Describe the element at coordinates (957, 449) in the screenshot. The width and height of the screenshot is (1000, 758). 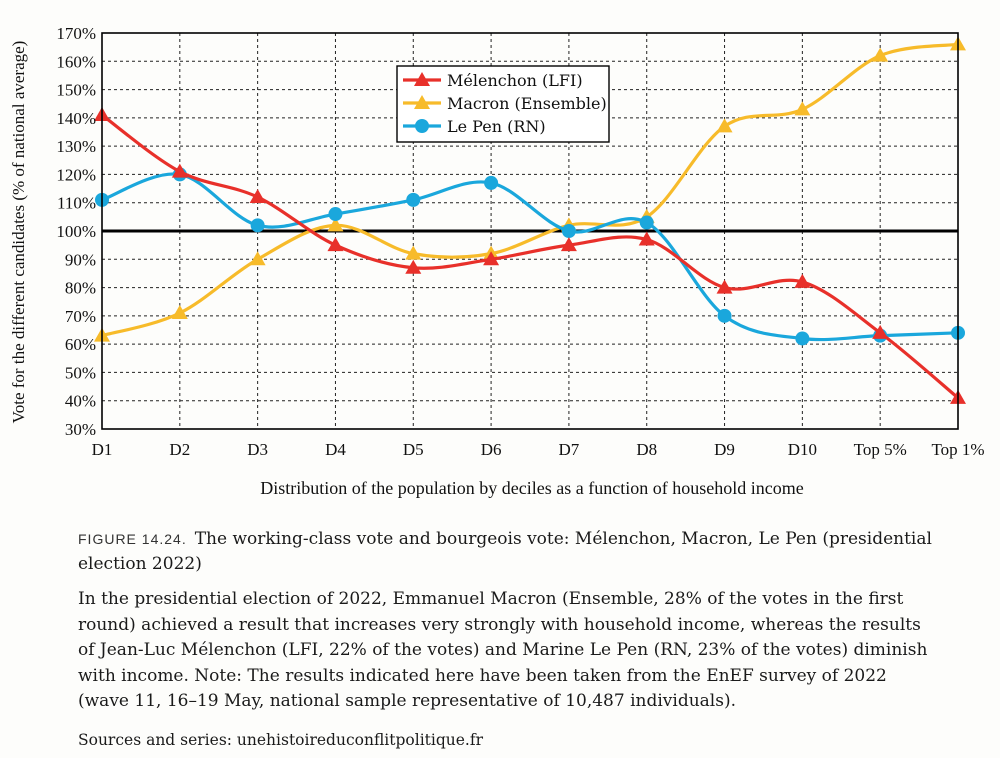
I see `x-tick-label: Top 1%` at that location.